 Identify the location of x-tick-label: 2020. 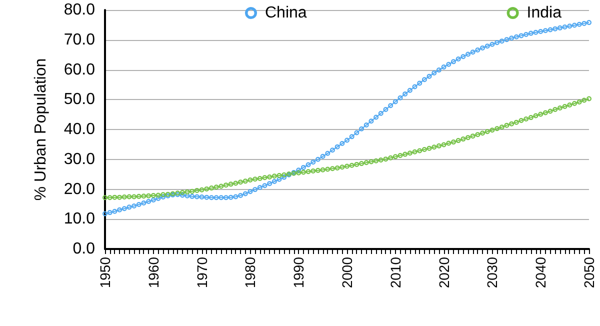
(444, 272).